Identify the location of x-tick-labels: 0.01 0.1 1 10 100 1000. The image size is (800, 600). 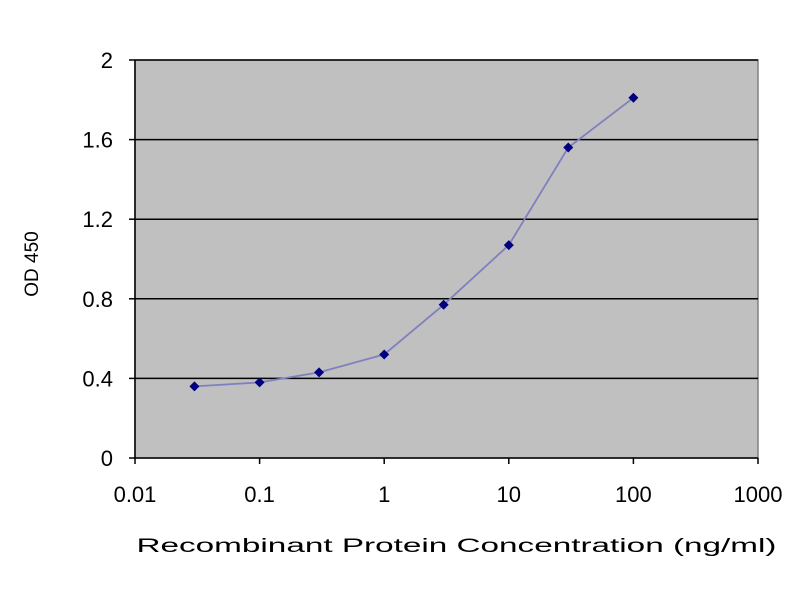
(448, 494).